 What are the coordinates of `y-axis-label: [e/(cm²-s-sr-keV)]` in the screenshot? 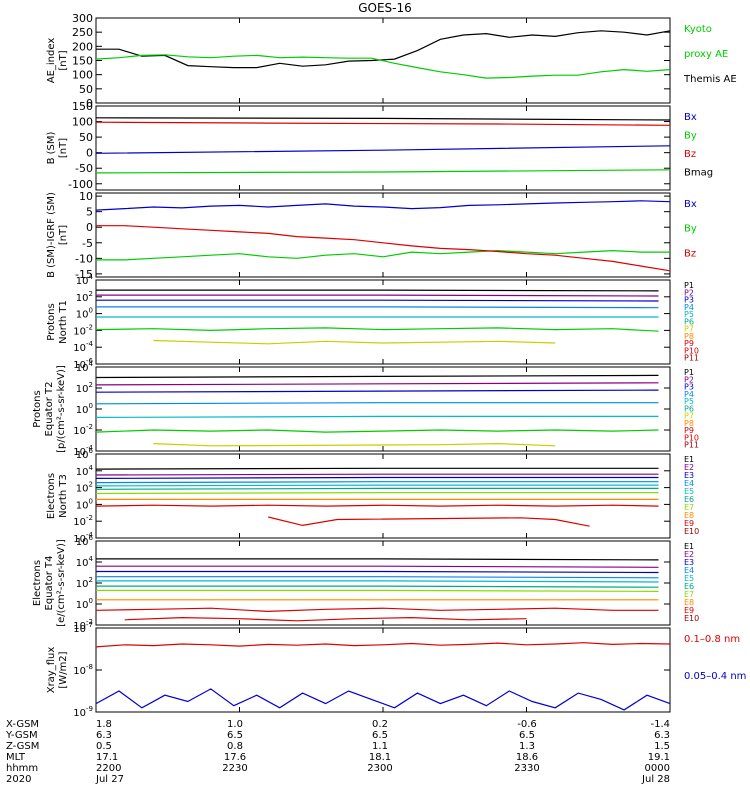 It's located at (61, 583).